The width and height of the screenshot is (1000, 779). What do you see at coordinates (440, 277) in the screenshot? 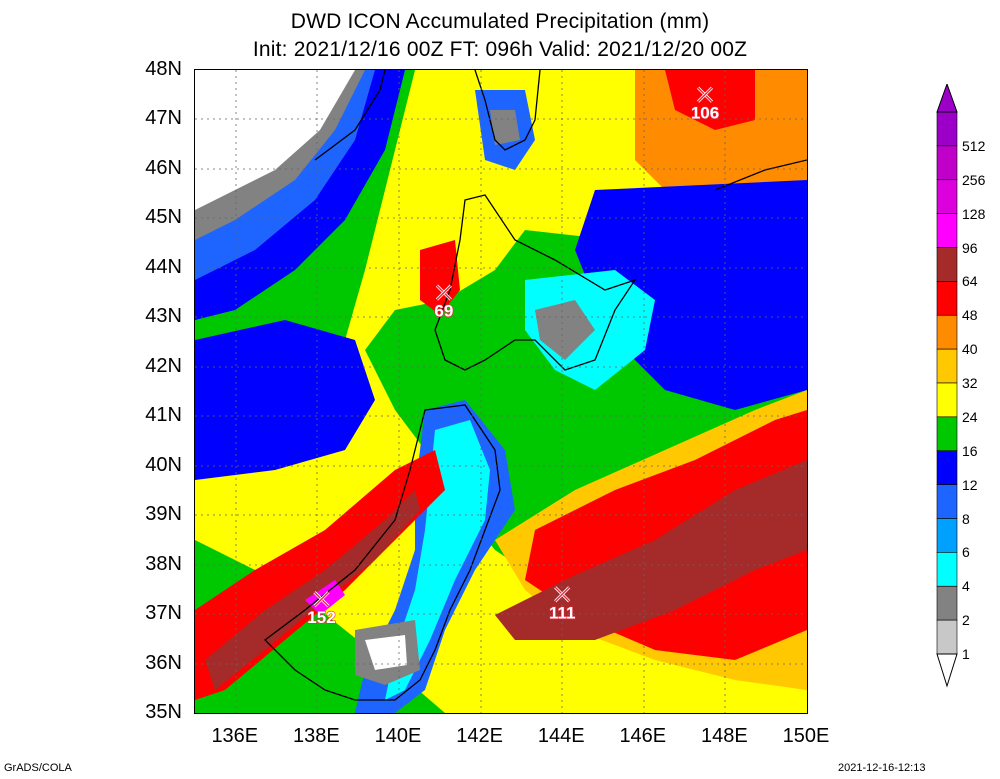
I see `precip-band-48-64-hokkaido-w` at bounding box center [440, 277].